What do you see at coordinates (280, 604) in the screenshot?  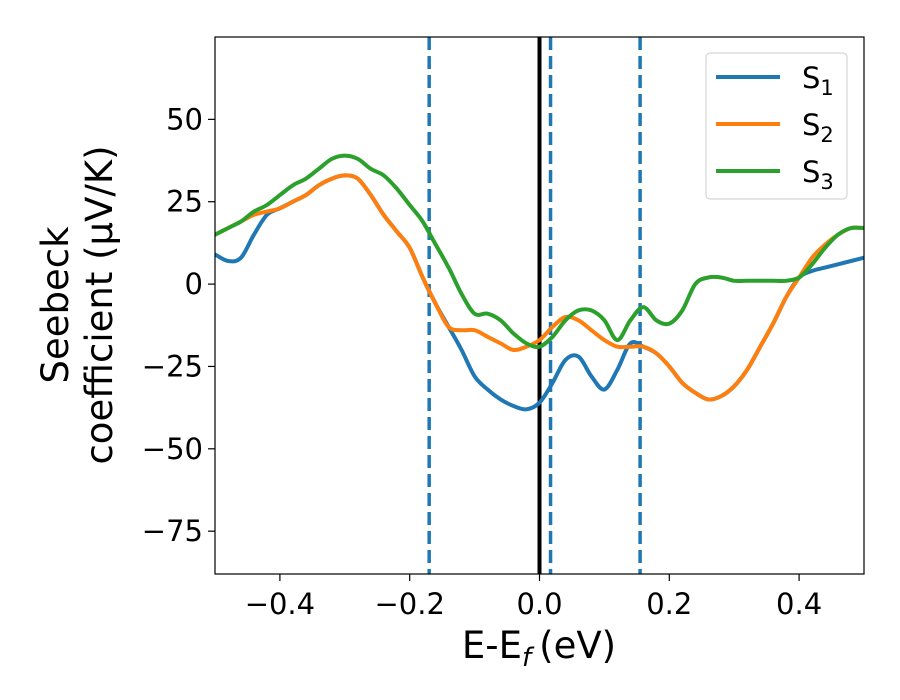 I see `x-tick-label: −0.4` at bounding box center [280, 604].